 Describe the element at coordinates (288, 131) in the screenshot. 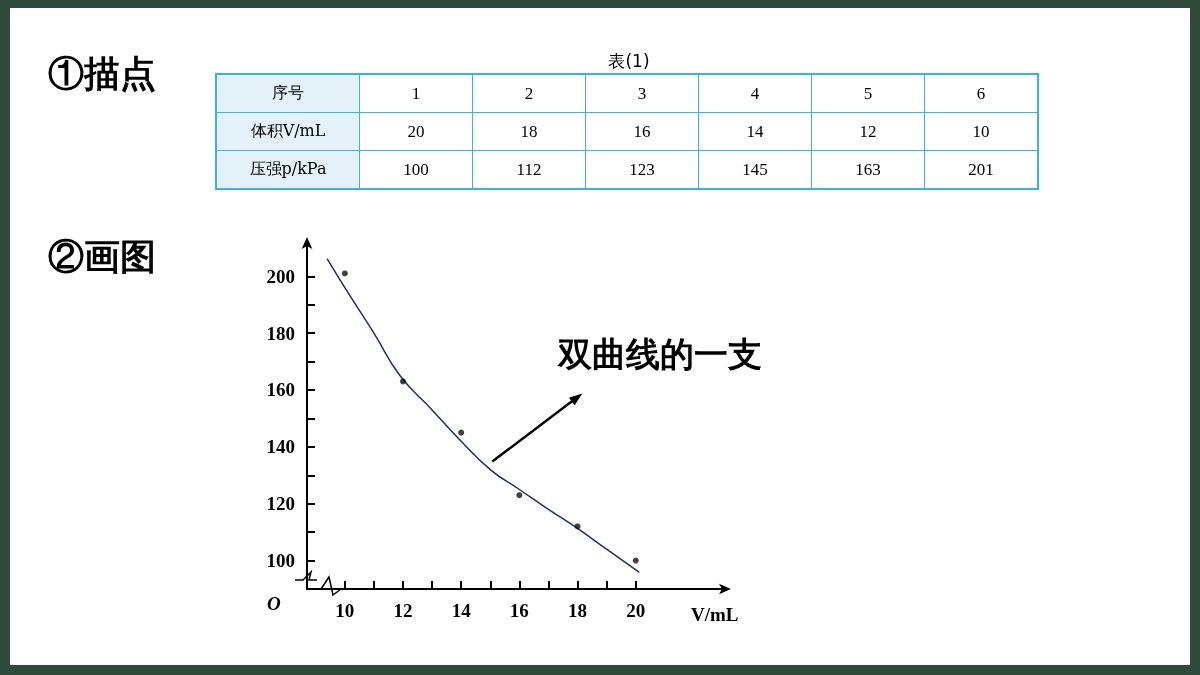

I see `text: 体积V/mL` at that location.